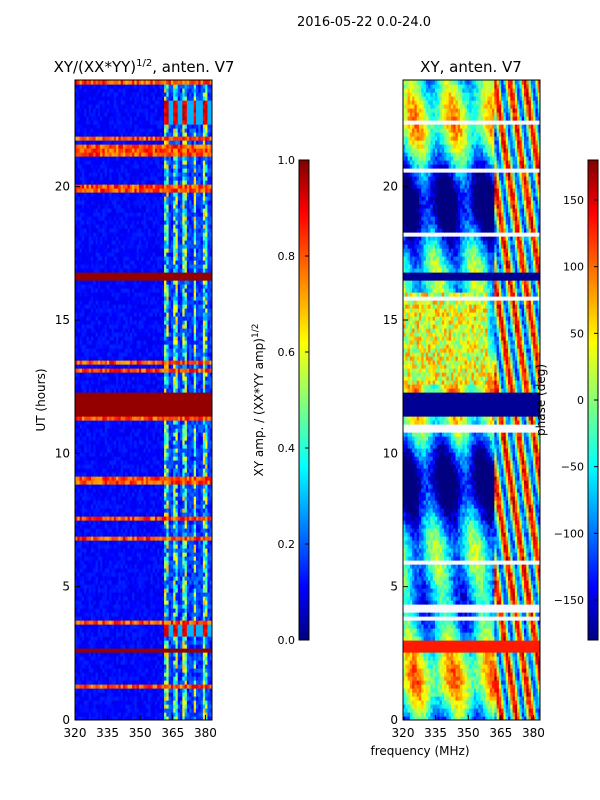 This screenshot has width=600, height=800. What do you see at coordinates (144, 67) in the screenshot?
I see `left-panel-title: XY/(XX*YY)1/2, anten. V7` at bounding box center [144, 67].